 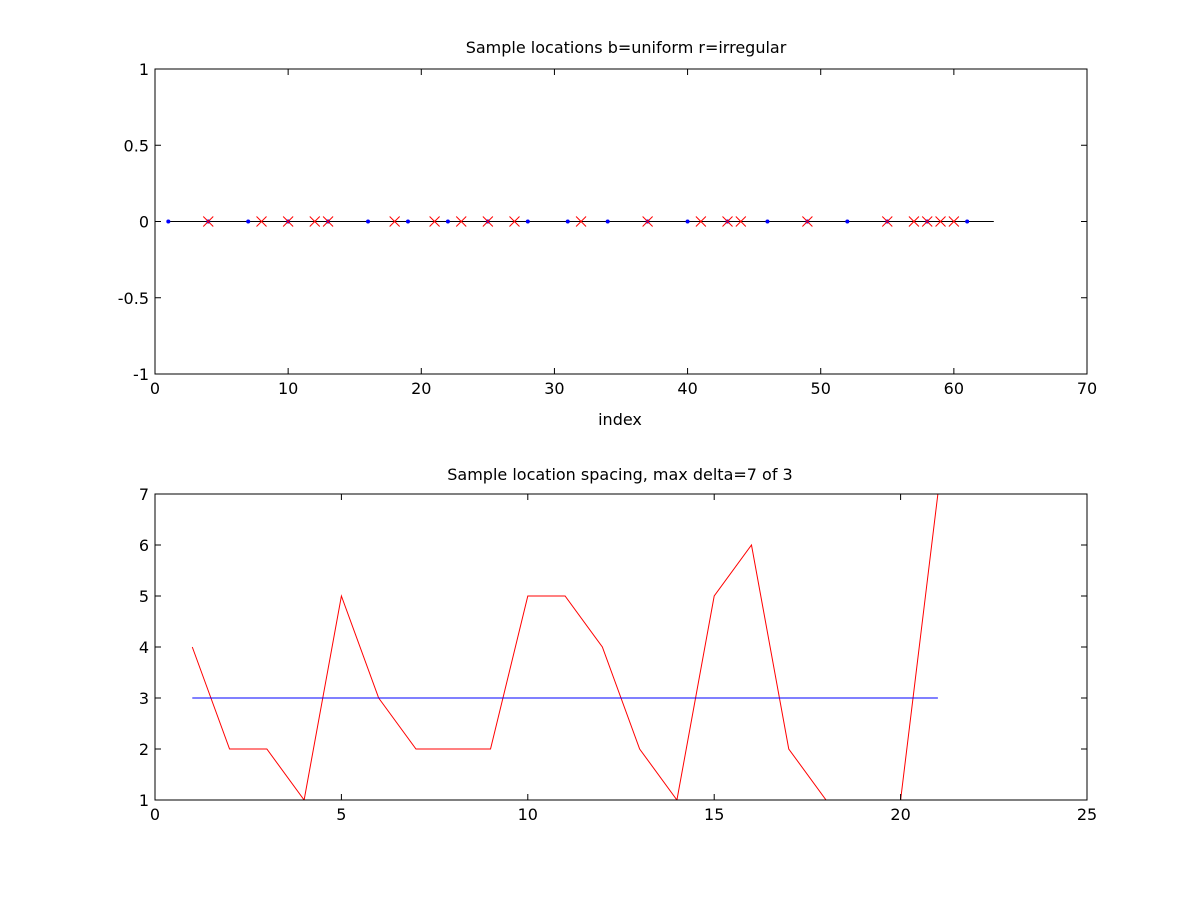 What do you see at coordinates (133, 298) in the screenshot?
I see `y-tick-label: -0.5` at bounding box center [133, 298].